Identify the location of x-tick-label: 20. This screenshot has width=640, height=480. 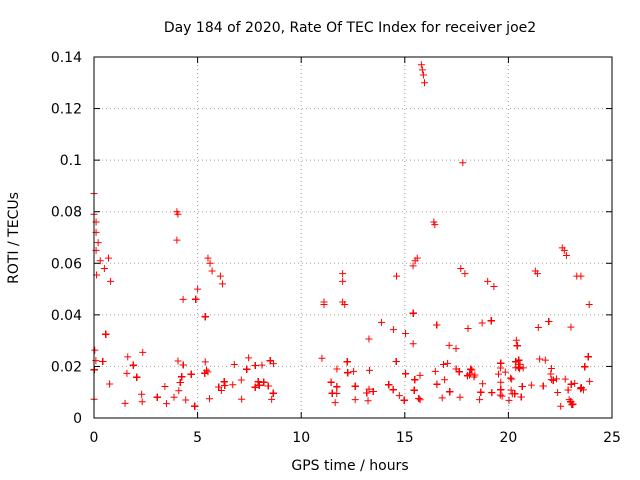
(508, 438).